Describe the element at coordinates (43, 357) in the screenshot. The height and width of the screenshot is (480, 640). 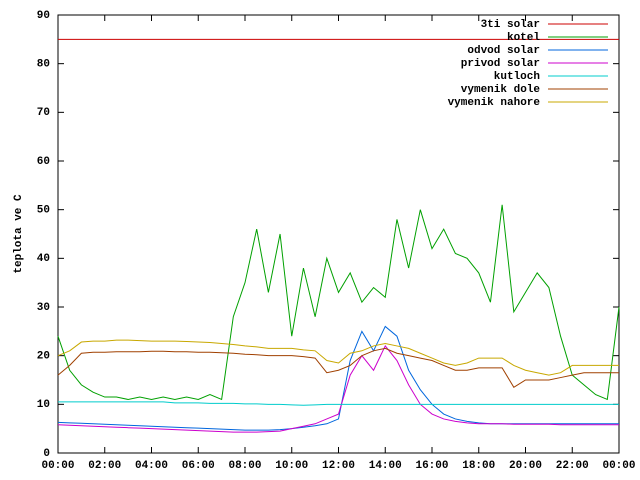
I see `y-tick-label: 20` at that location.